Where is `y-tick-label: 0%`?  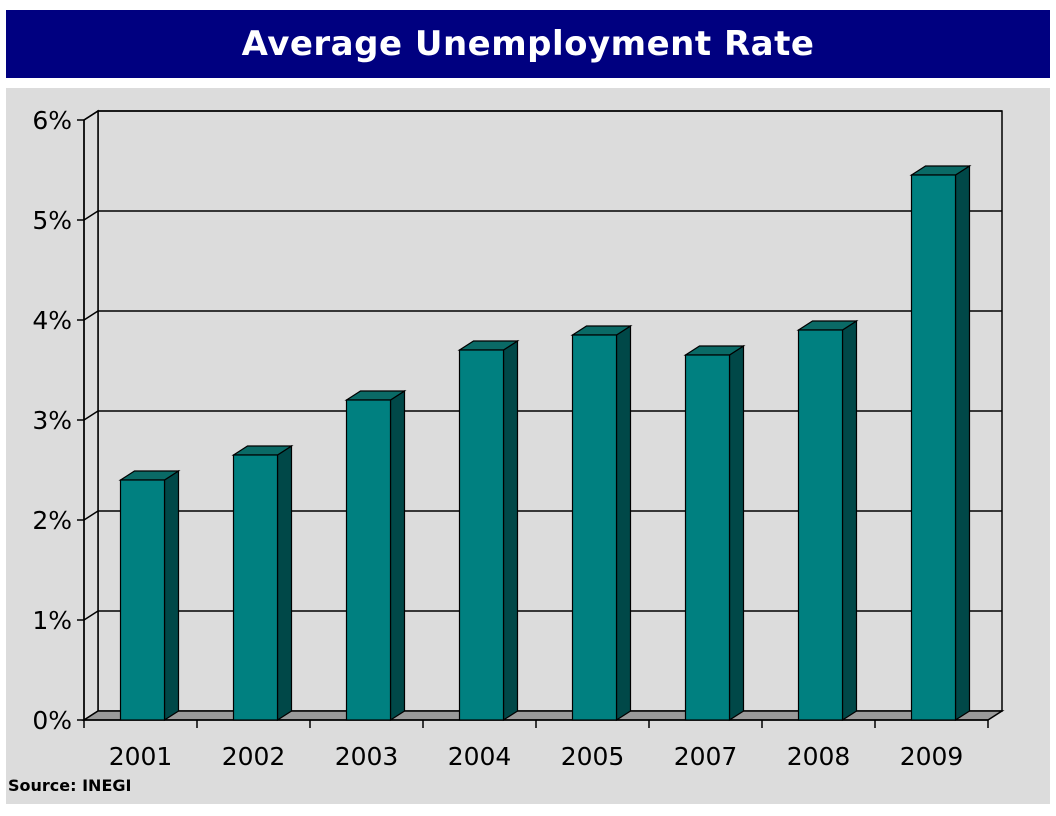 y-tick-label: 0% is located at coordinates (52, 720).